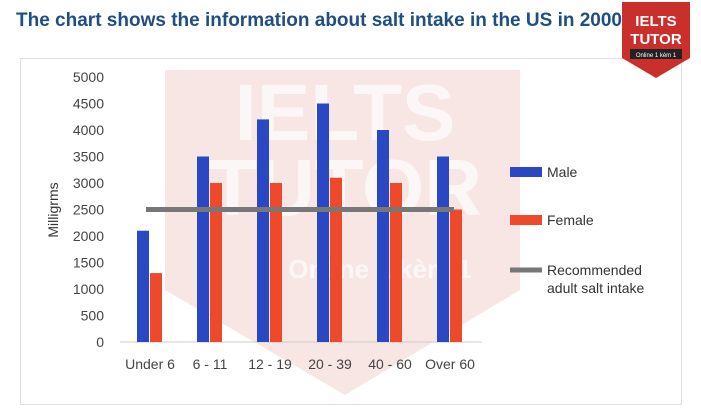  I want to click on legend-label: Male, so click(562, 172).